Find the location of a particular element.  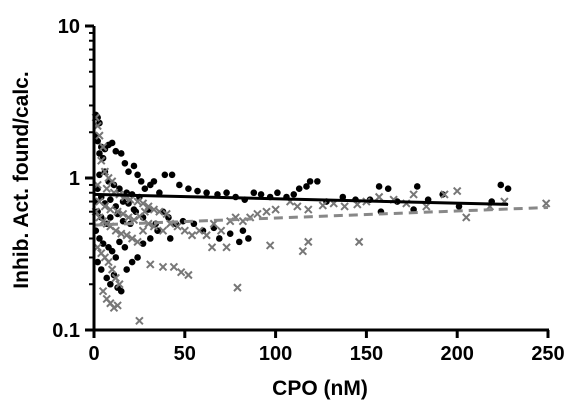

fit-line-dashed is located at coordinates (321, 216).